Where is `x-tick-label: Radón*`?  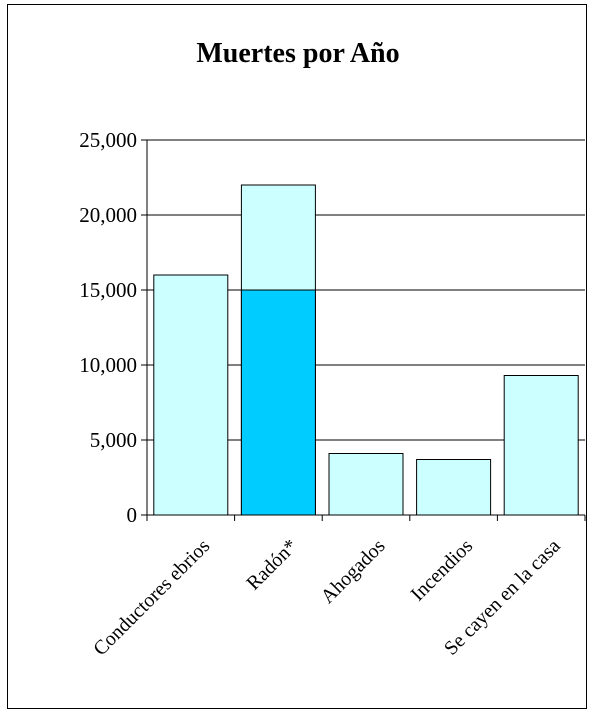 x-tick-label: Radón* is located at coordinates (272, 565).